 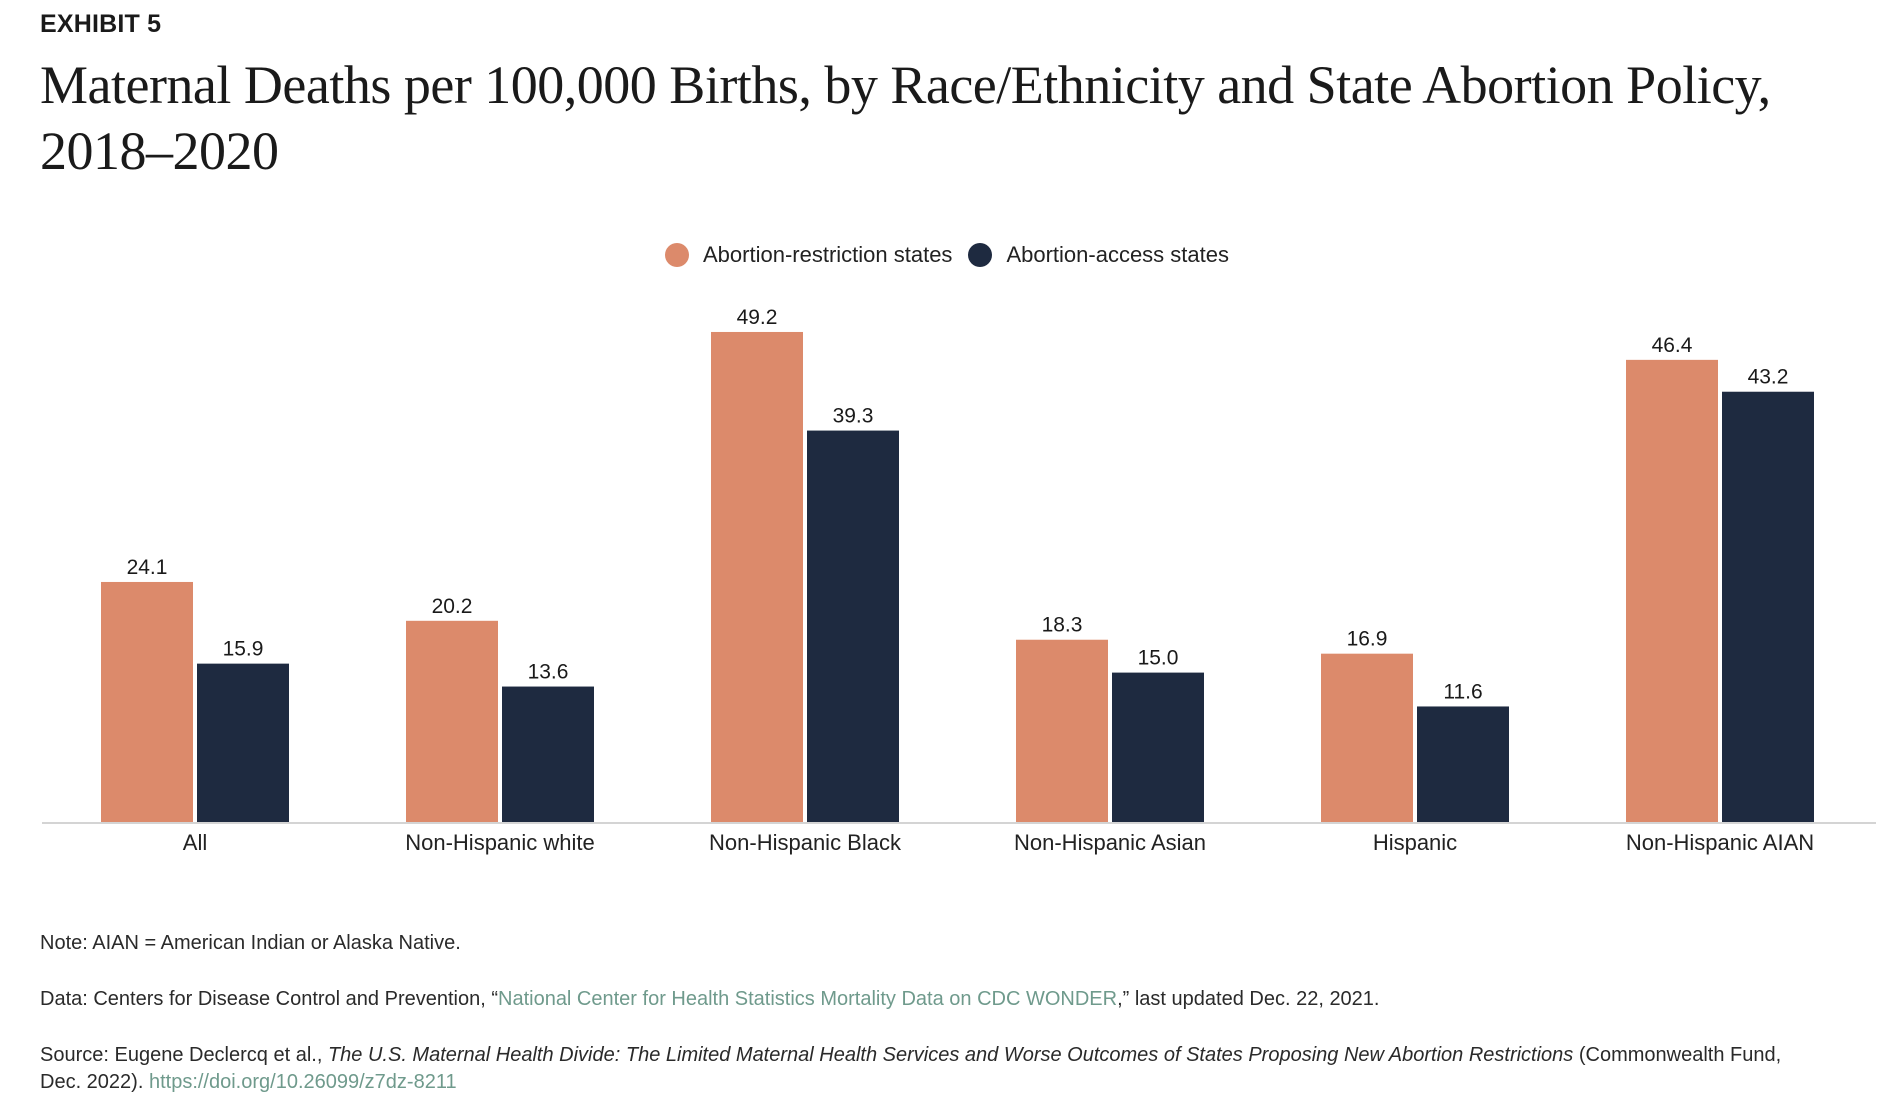 I want to click on bar-non-hispanic-white-restriction, so click(x=452, y=721).